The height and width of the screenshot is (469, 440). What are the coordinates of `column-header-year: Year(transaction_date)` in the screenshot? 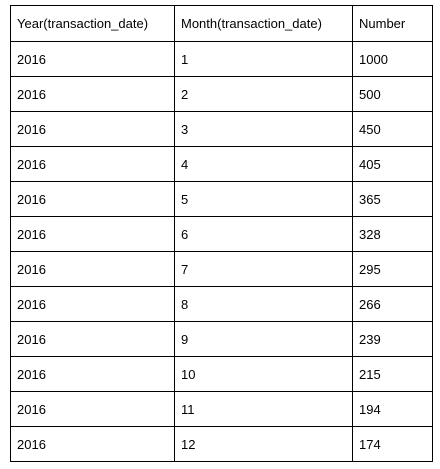 It's located at (92, 23).